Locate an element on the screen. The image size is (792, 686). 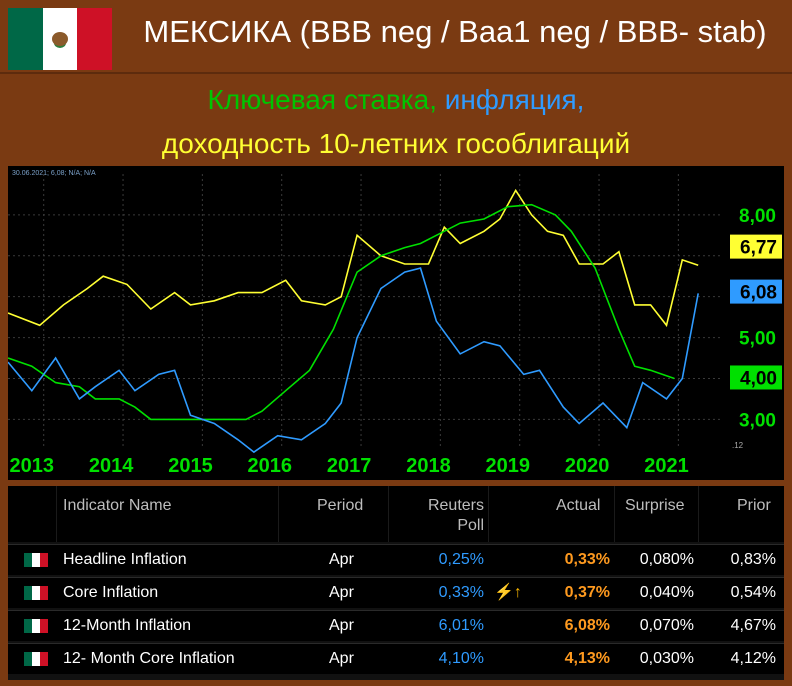
y-tick-label: 8,00 is located at coordinates (757, 216).